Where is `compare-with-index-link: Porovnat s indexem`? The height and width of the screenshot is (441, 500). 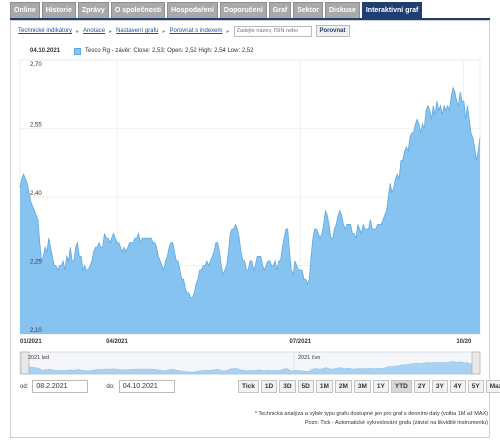 compare-with-index-link: Porovnat s indexem is located at coordinates (196, 31).